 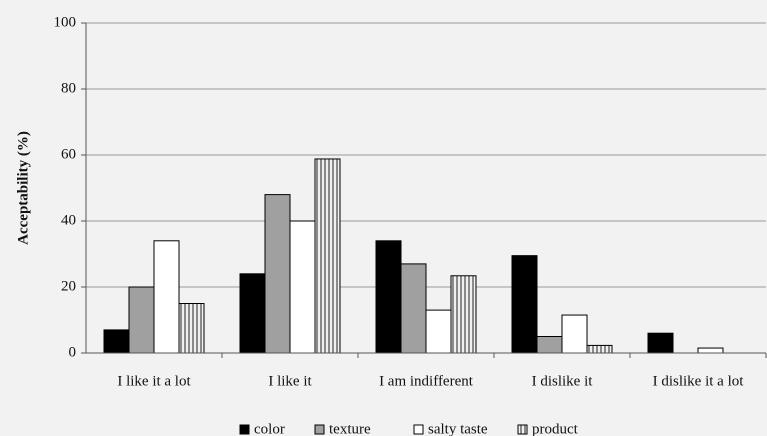 What do you see at coordinates (563, 381) in the screenshot?
I see `category-label: I dislike it` at bounding box center [563, 381].